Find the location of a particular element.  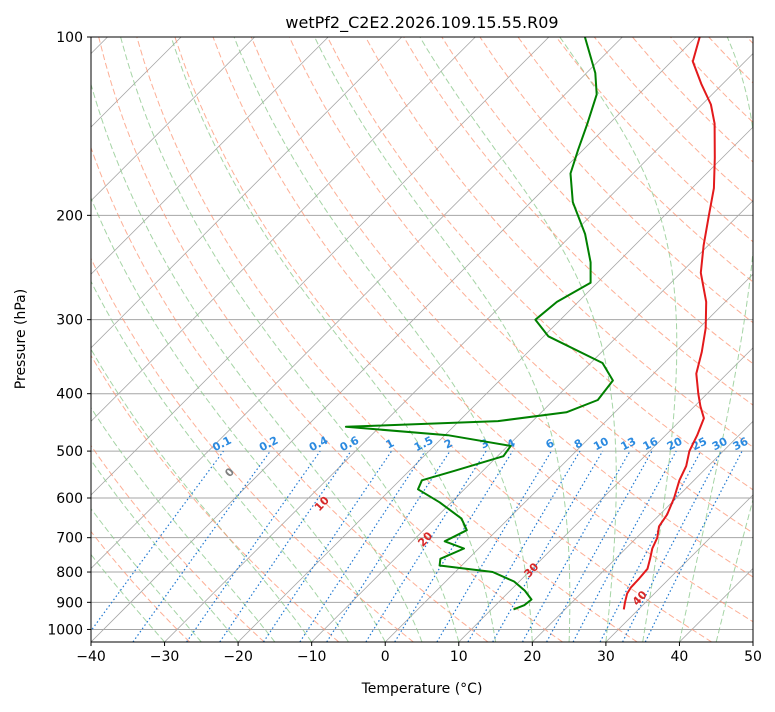

dry-adiabat-label: 20 is located at coordinates (425, 539).